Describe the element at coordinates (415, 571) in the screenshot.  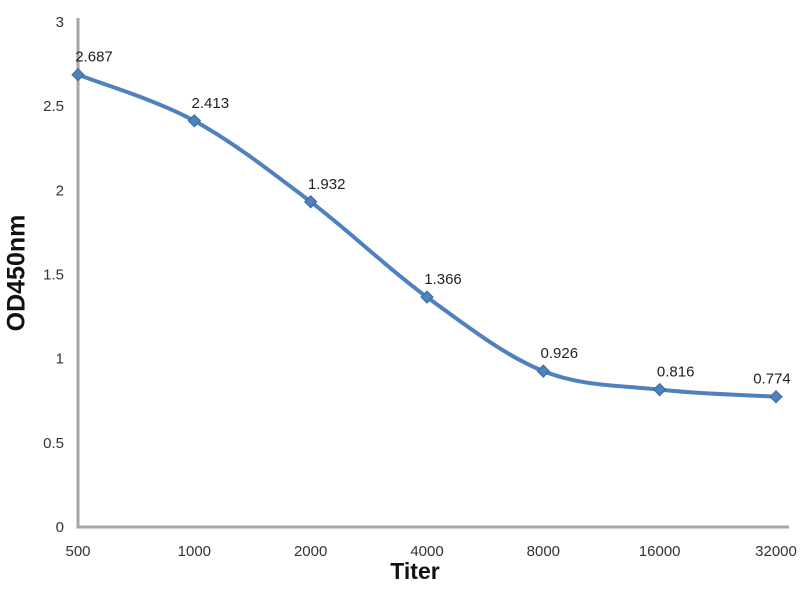
I see `x-axis-title: Titer` at that location.